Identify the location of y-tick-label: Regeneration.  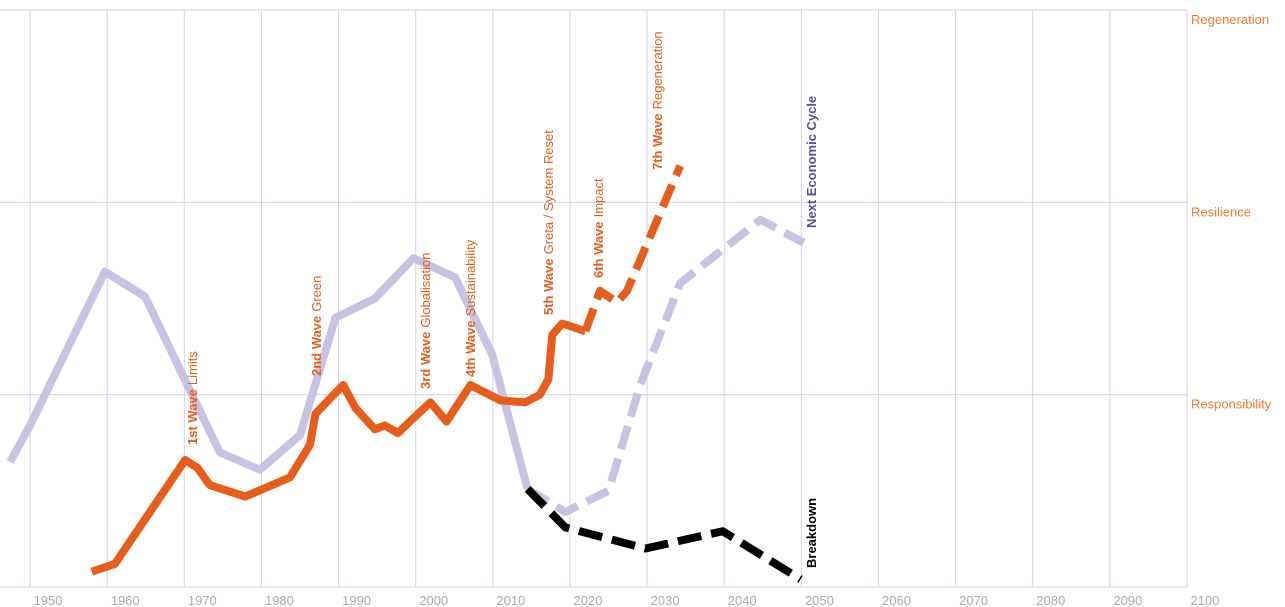
(1230, 19).